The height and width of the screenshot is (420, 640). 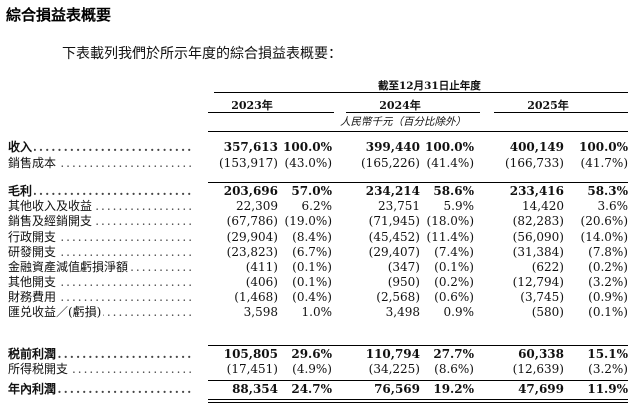 I want to click on percent-2024: (7.4%), so click(x=454, y=252).